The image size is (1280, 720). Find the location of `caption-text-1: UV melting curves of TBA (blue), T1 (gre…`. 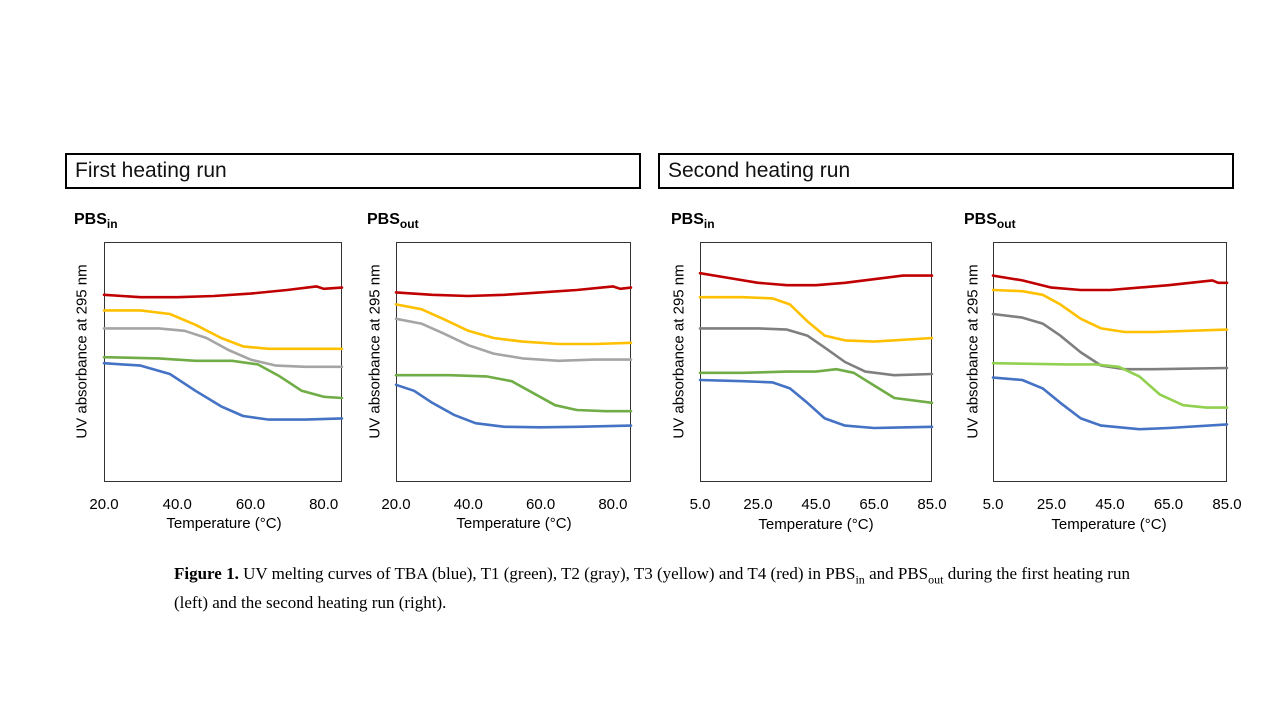

caption-text-1: UV melting curves of TBA (blue), T1 (gre… is located at coordinates (547, 573).